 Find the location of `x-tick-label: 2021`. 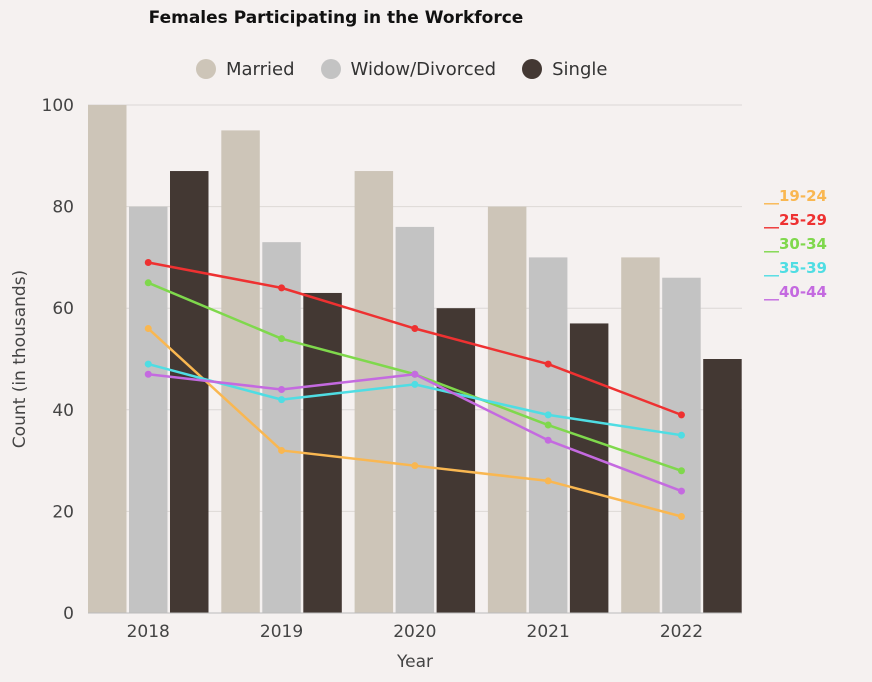

x-tick-label: 2021 is located at coordinates (548, 632).